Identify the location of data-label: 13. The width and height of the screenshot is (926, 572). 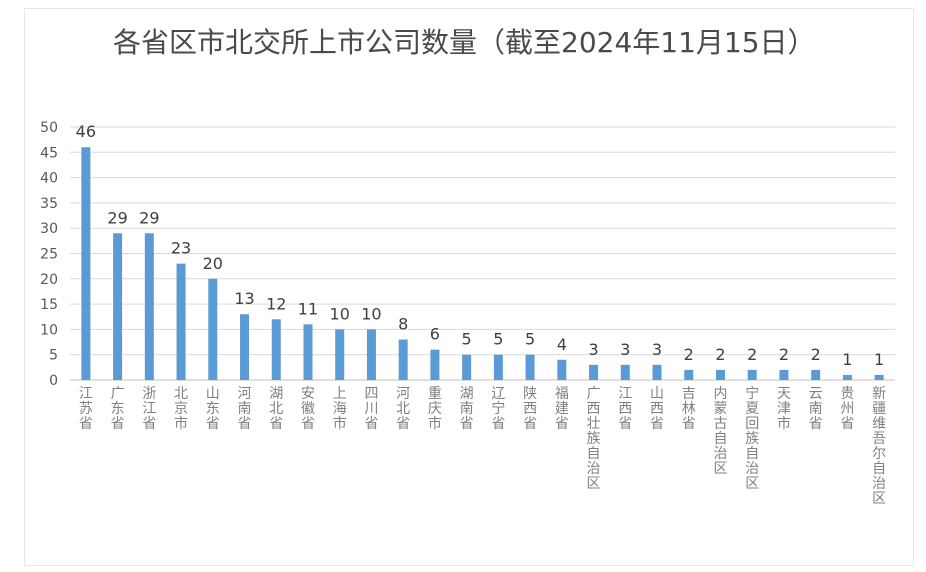
(244, 298).